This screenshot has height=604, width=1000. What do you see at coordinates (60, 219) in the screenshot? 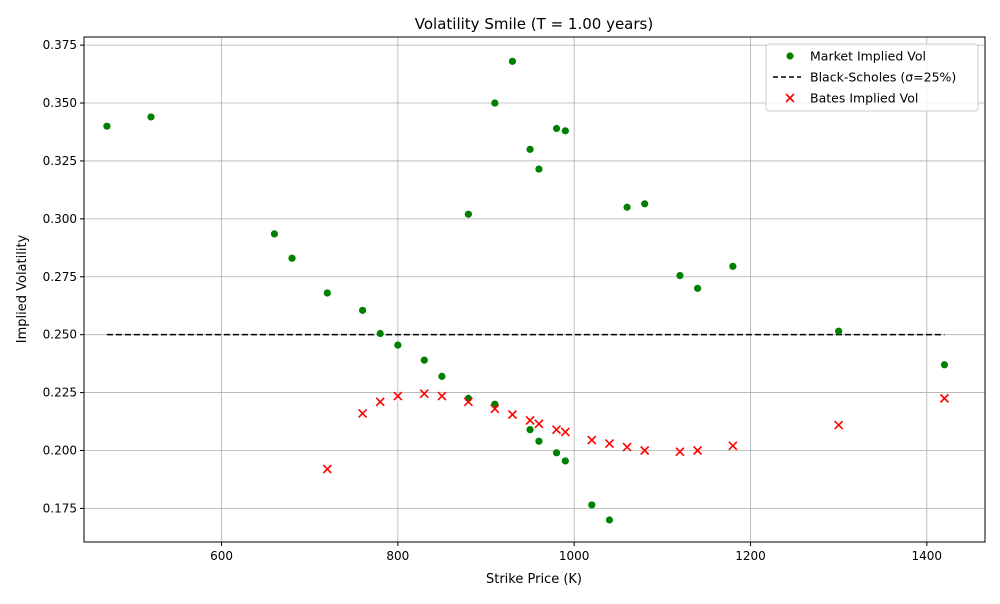
I see `y-tick-label: 0.300` at bounding box center [60, 219].